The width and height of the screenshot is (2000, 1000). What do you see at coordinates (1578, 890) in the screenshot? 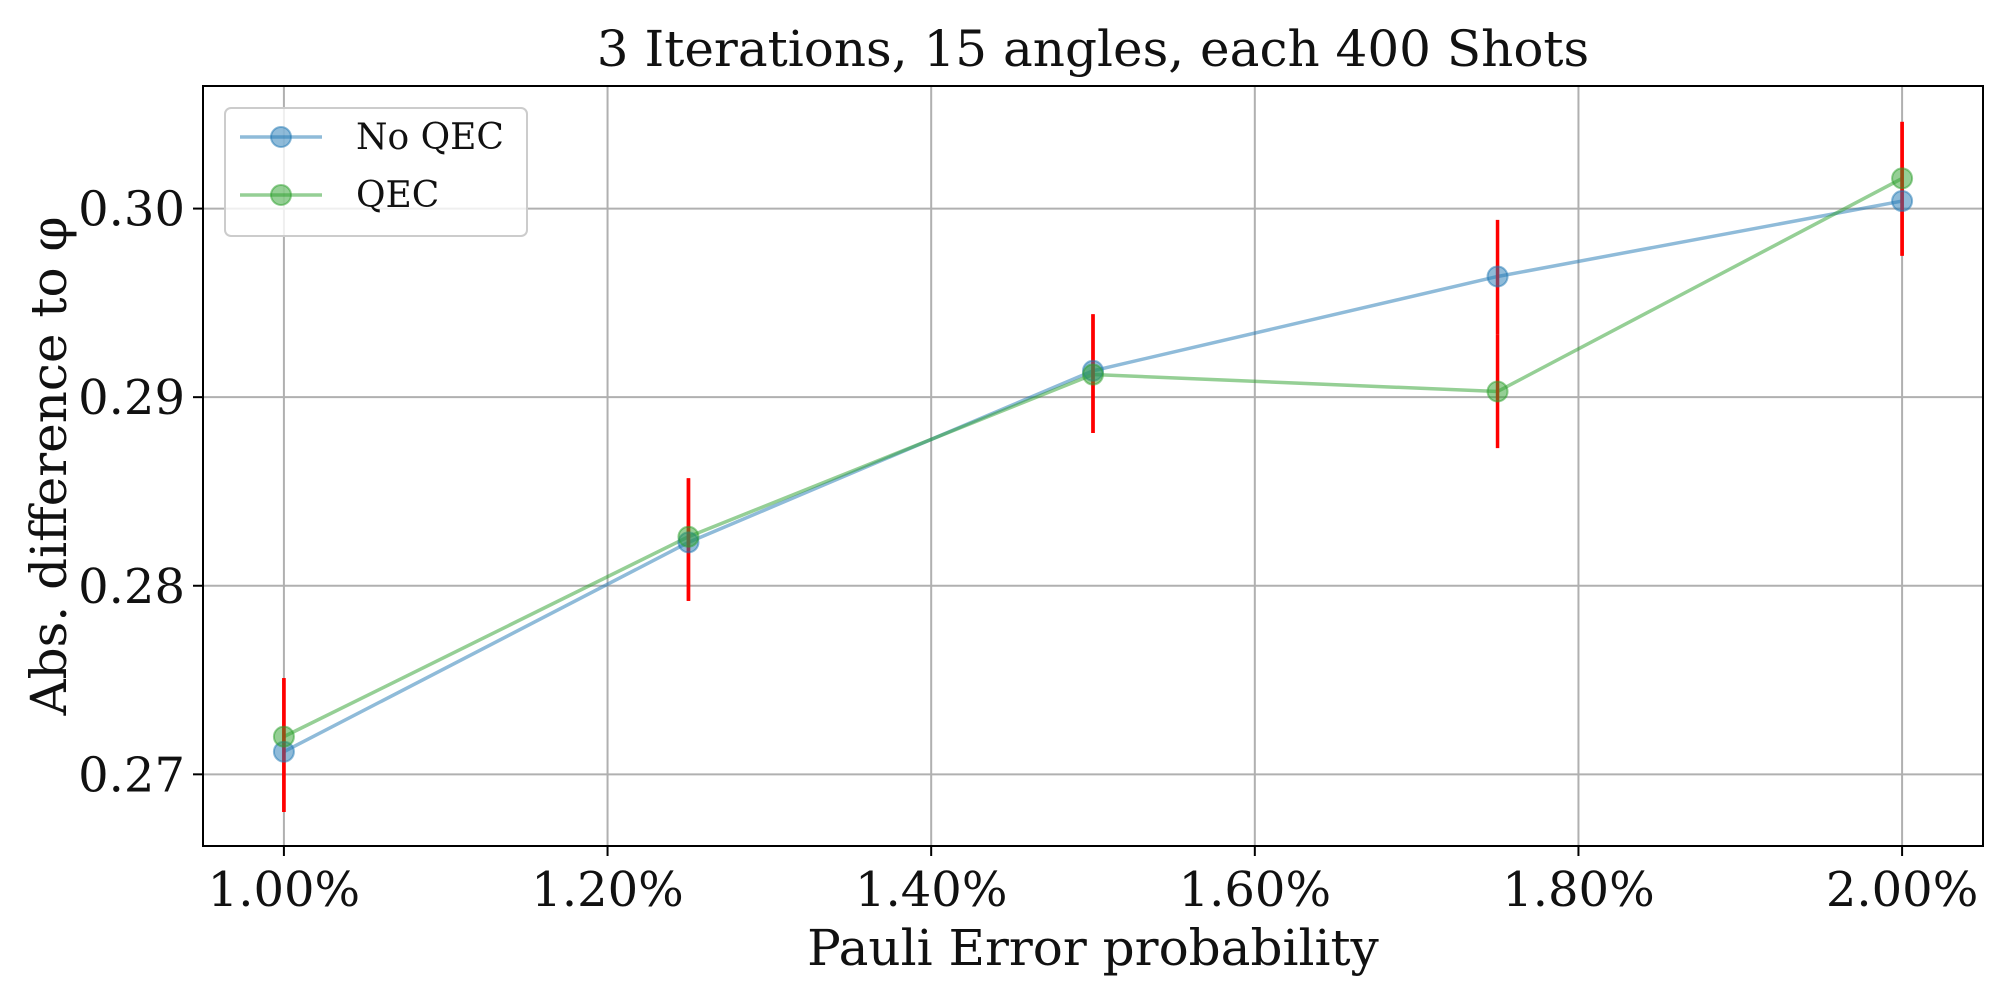
I see `x-tick-label: 1.80%` at bounding box center [1578, 890].